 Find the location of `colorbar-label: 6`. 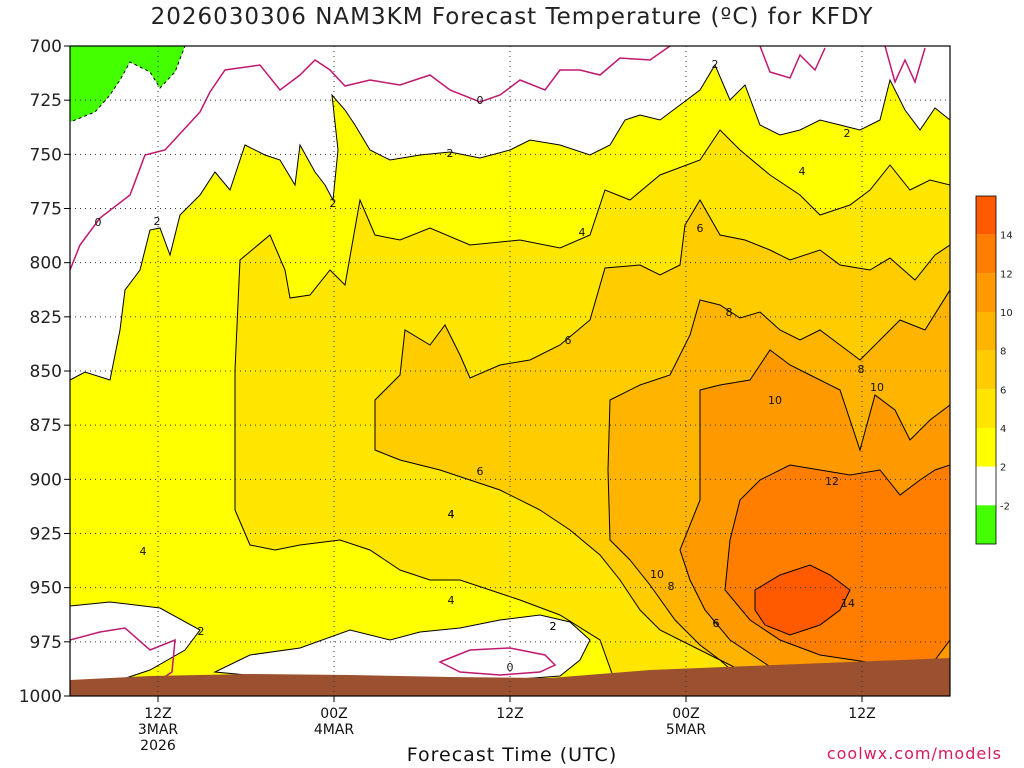

colorbar-label: 6 is located at coordinates (1003, 390).